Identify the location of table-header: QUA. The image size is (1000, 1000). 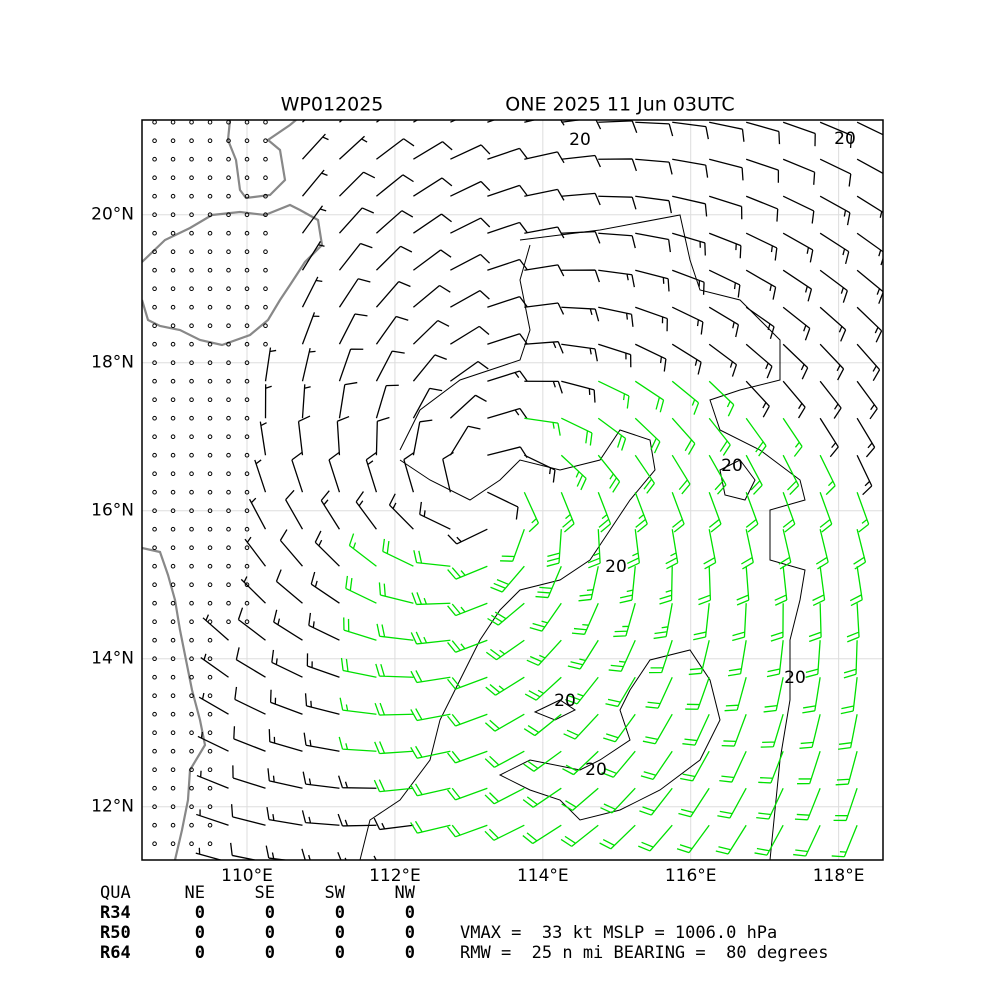
(115, 893).